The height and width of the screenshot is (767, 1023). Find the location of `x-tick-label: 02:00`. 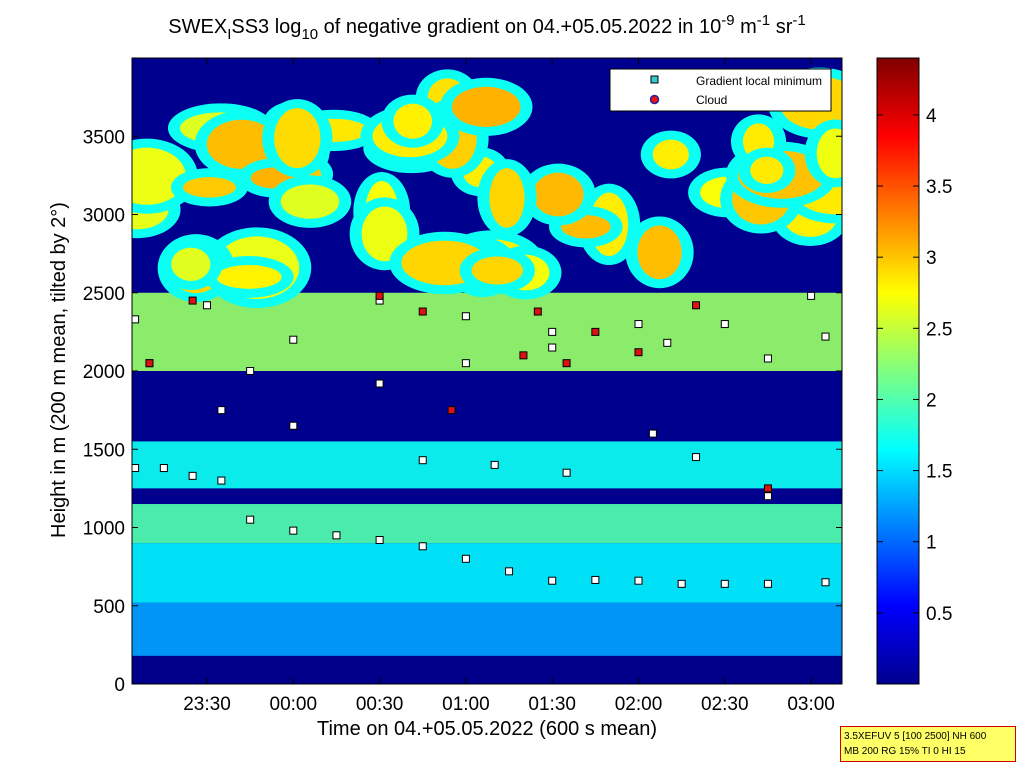

x-tick-label: 02:00 is located at coordinates (639, 704).